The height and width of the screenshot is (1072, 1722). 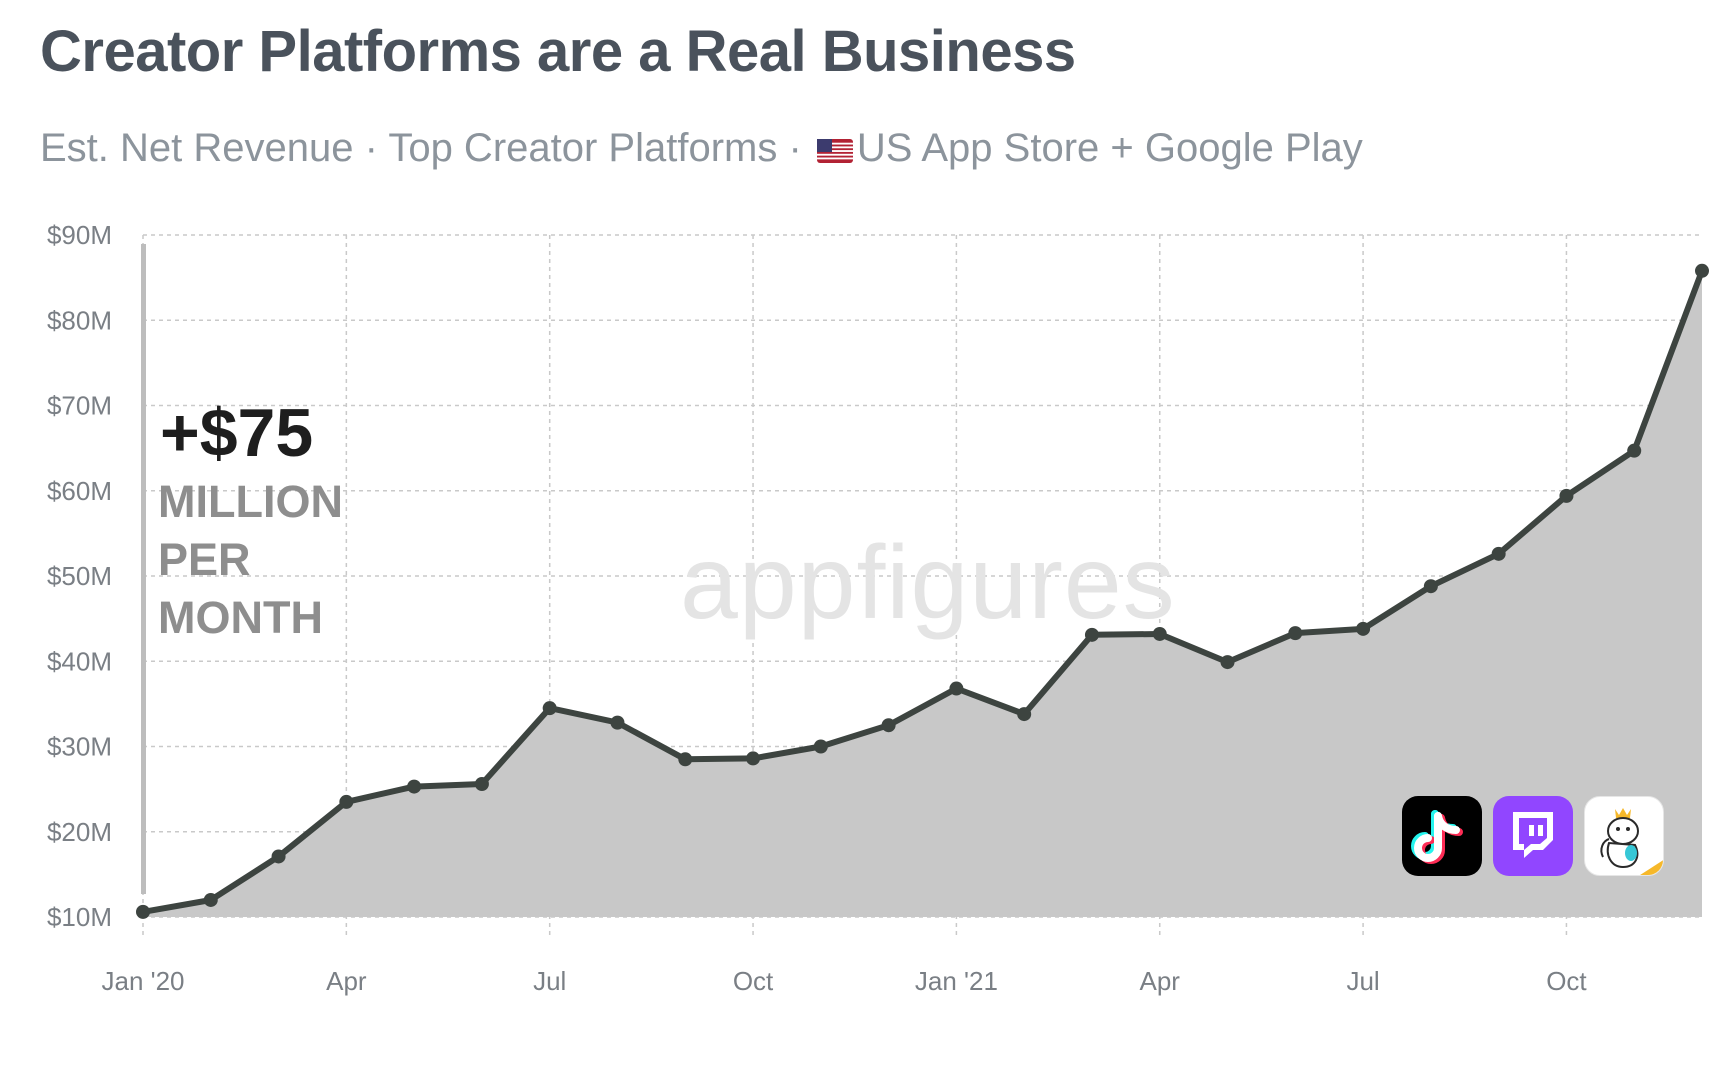 What do you see at coordinates (956, 981) in the screenshot?
I see `x-tick-label: Jan '21` at bounding box center [956, 981].